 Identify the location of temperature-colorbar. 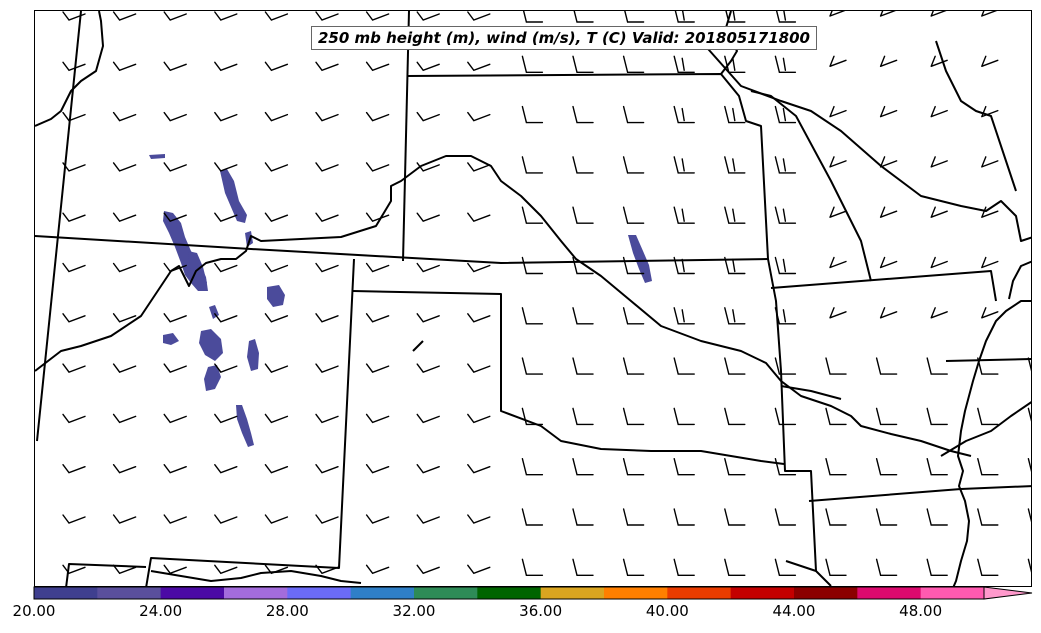
(533, 593).